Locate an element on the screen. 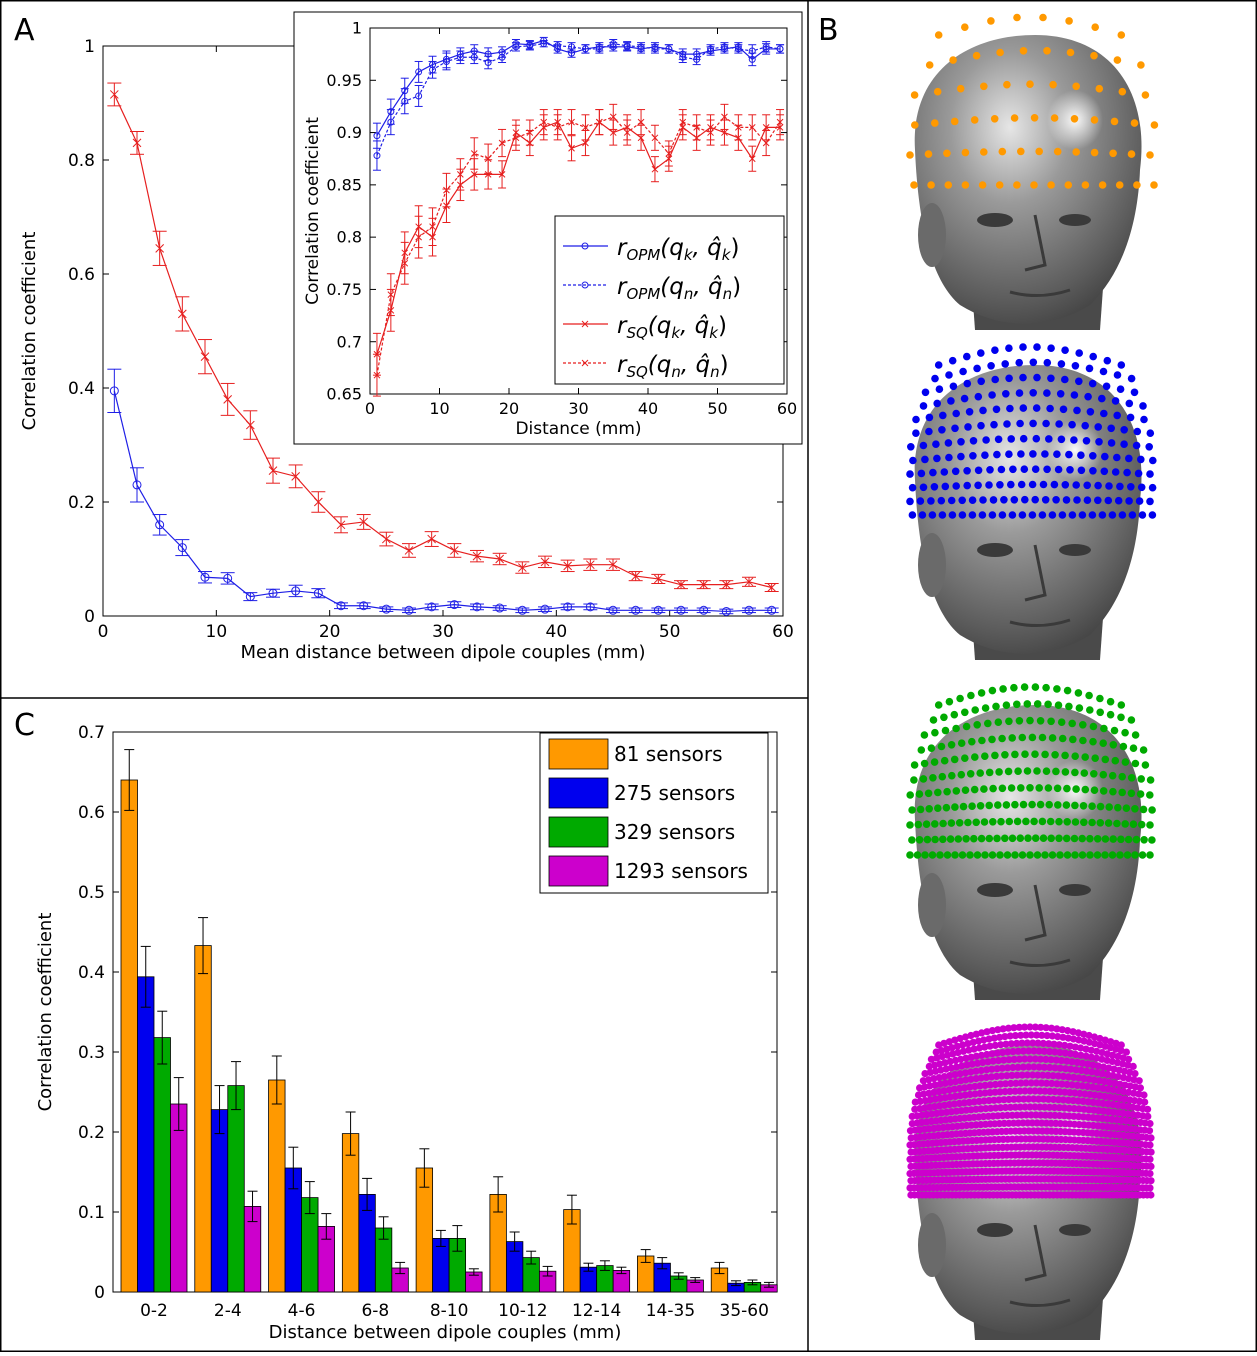 This screenshot has height=1356, width=1257. y-tick-label: 0.6 is located at coordinates (81, 275).